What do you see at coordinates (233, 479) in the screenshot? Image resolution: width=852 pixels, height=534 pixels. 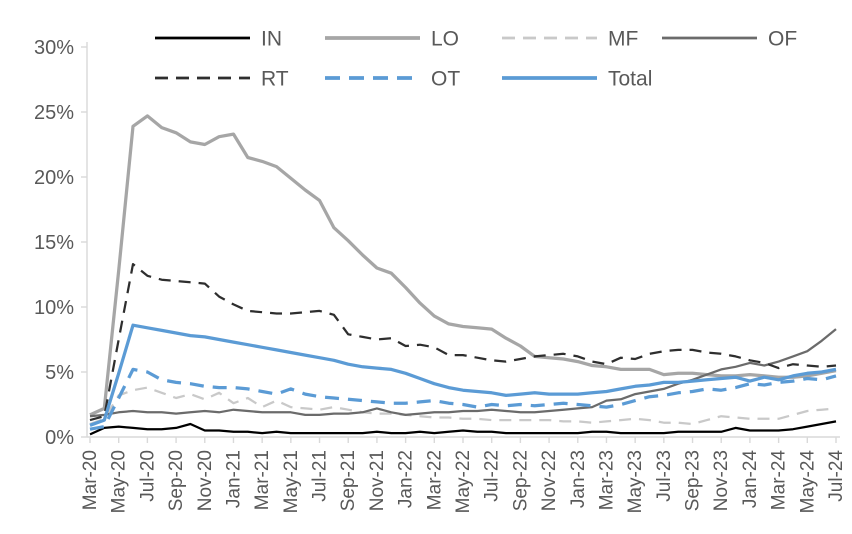 I see `x-axis-label: Jan-21` at bounding box center [233, 479].